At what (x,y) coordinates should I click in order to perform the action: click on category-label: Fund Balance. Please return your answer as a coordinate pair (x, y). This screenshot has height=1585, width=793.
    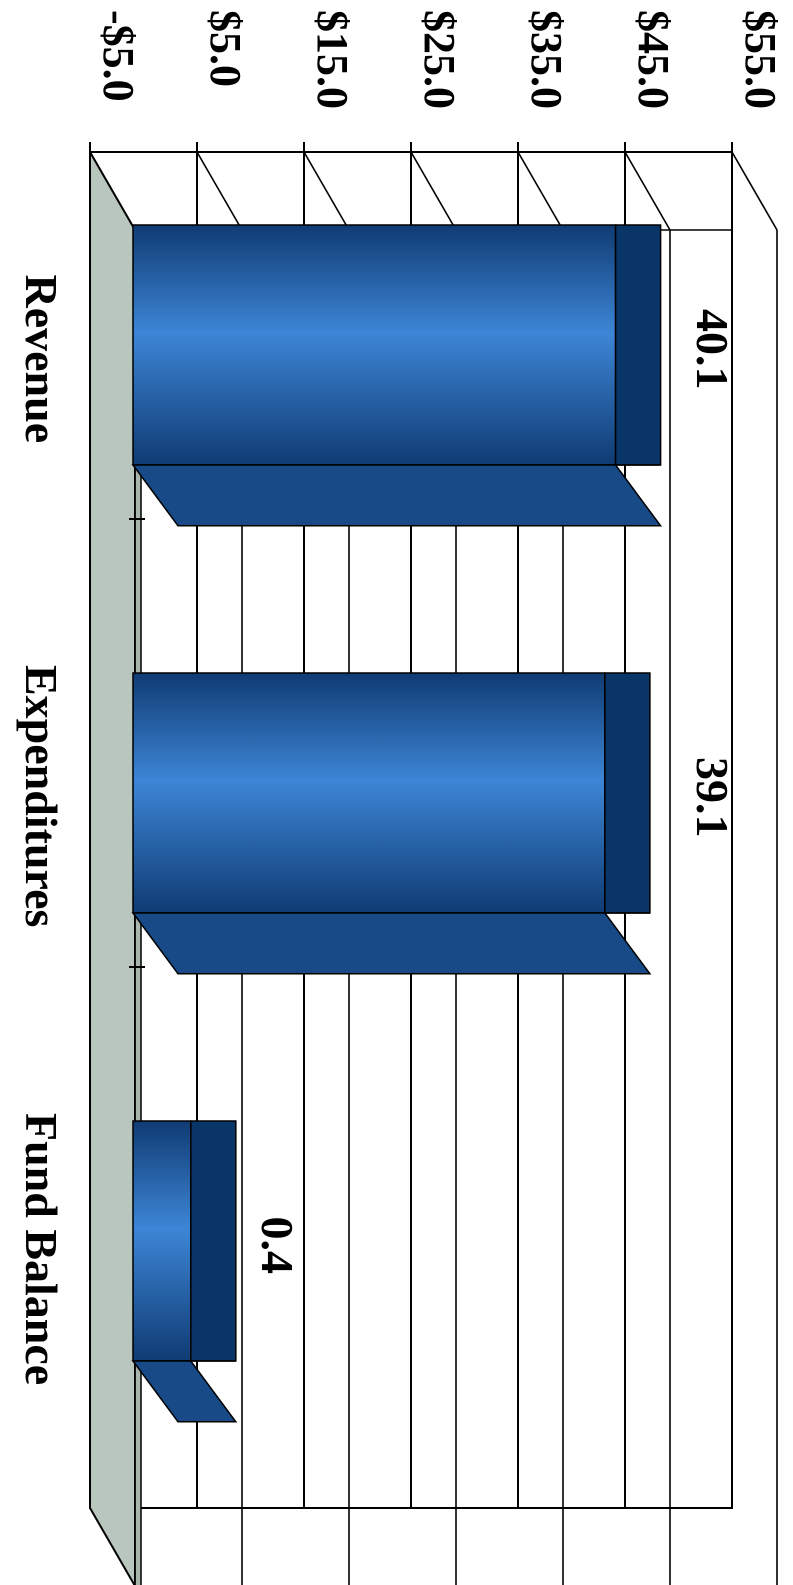
    Looking at the image, I should click on (41, 1249).